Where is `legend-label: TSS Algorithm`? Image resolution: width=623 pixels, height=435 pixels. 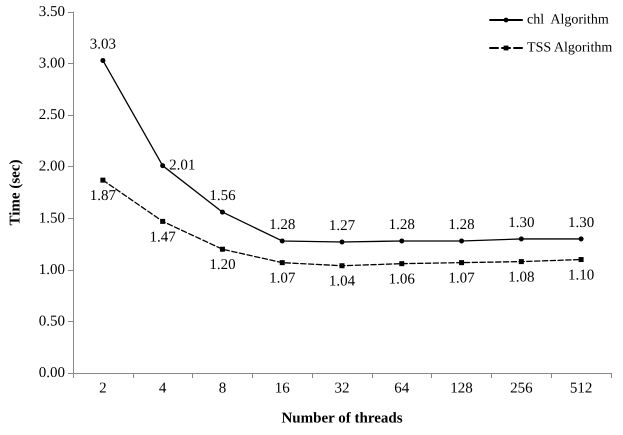
legend-label: TSS Algorithm is located at coordinates (569, 48).